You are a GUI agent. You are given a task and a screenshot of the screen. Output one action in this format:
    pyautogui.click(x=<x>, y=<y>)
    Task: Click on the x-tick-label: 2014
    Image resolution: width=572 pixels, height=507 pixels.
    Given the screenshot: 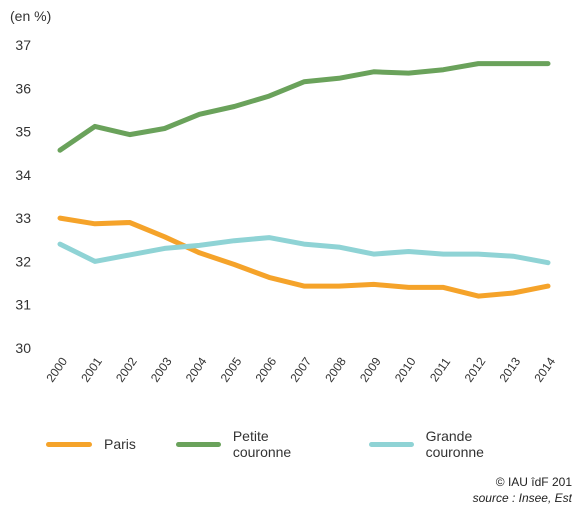 What is the action you would take?
    pyautogui.click(x=544, y=369)
    